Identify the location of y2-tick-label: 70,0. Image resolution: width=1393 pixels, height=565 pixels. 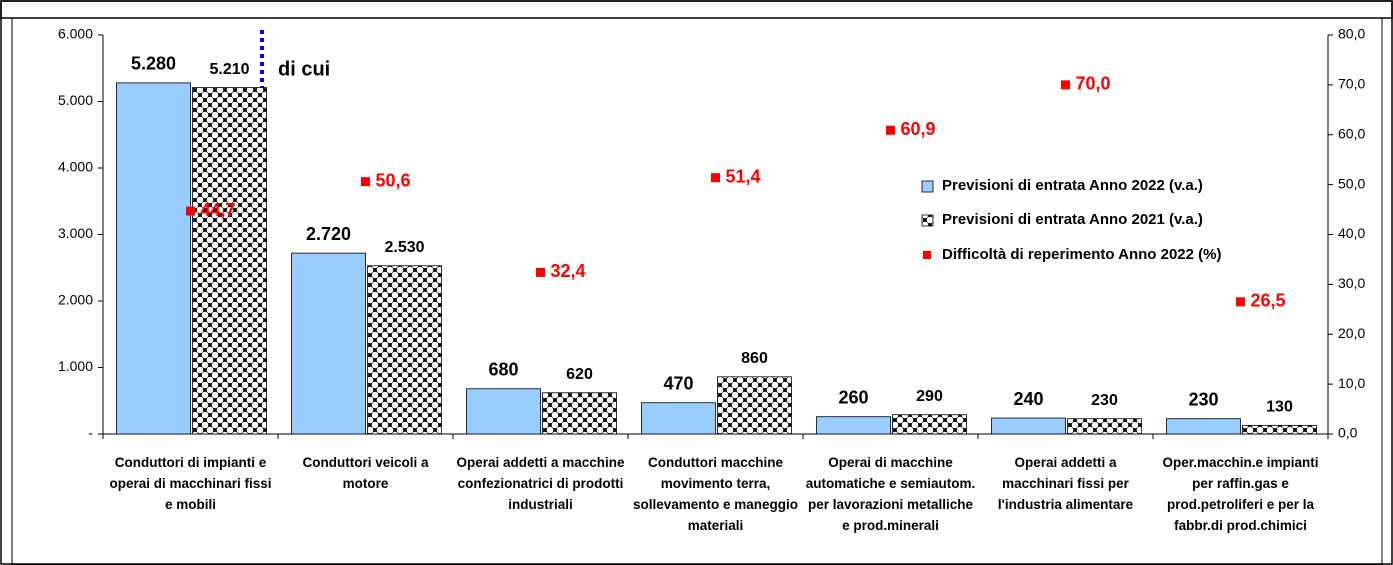
(1351, 84).